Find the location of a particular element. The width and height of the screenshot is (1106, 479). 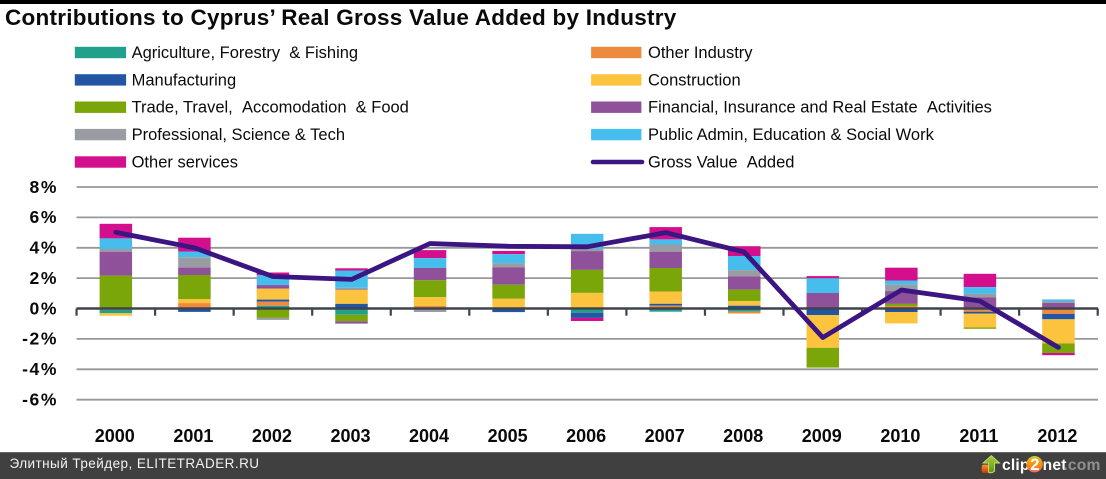

svg-text: Other Industry is located at coordinates (700, 53).